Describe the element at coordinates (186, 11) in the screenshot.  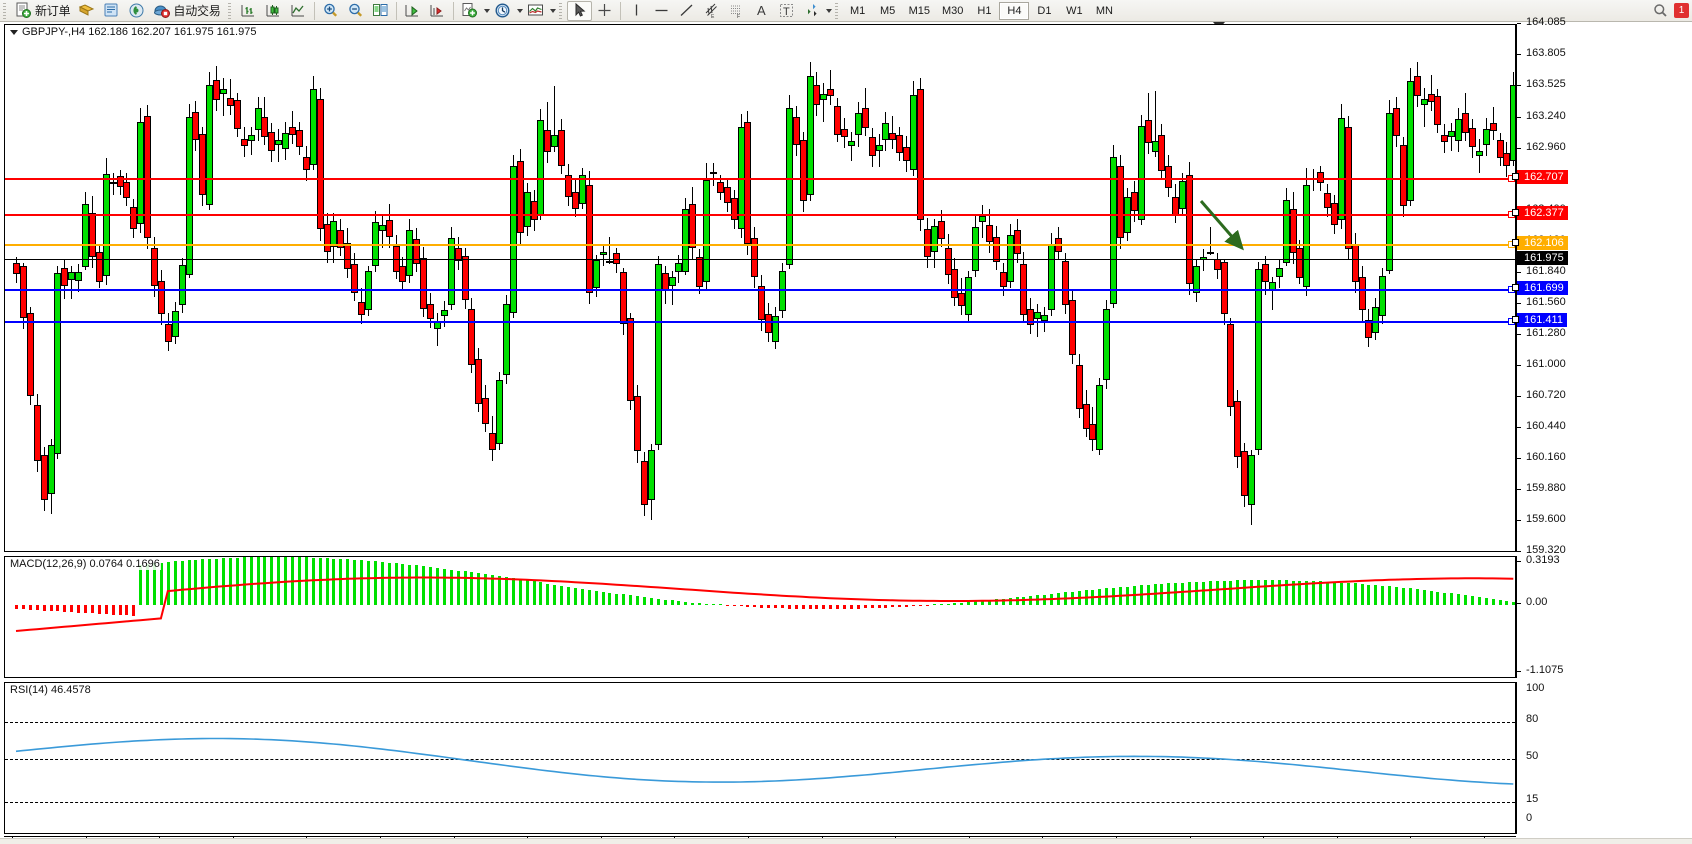
I see `autotrading-button: 自动交易` at that location.